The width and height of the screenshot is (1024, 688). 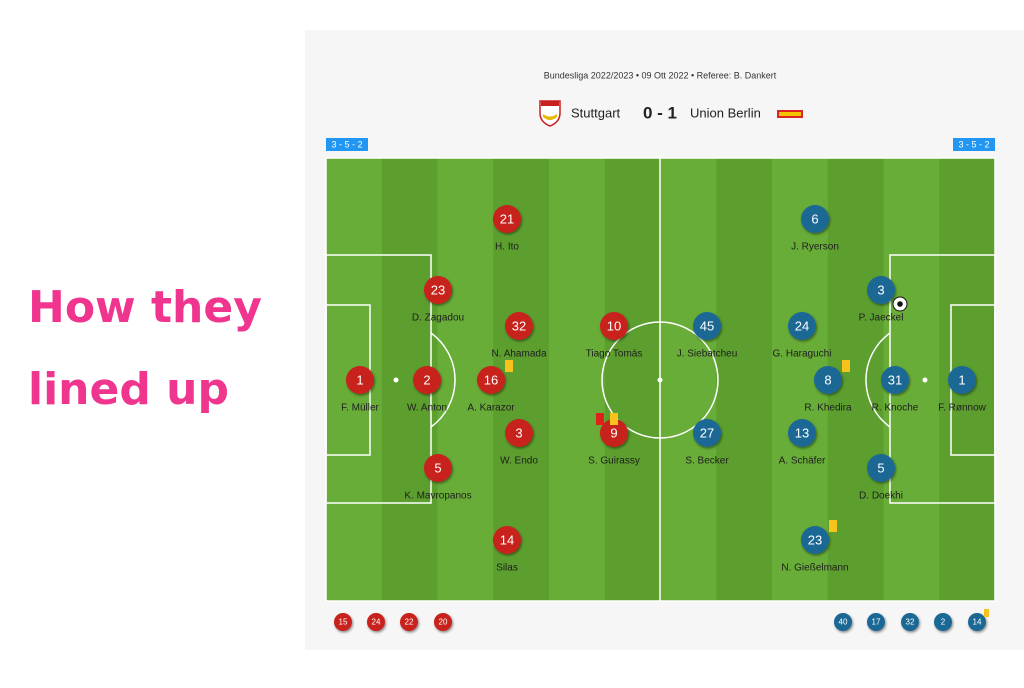 I want to click on player-number: 3, so click(x=518, y=432).